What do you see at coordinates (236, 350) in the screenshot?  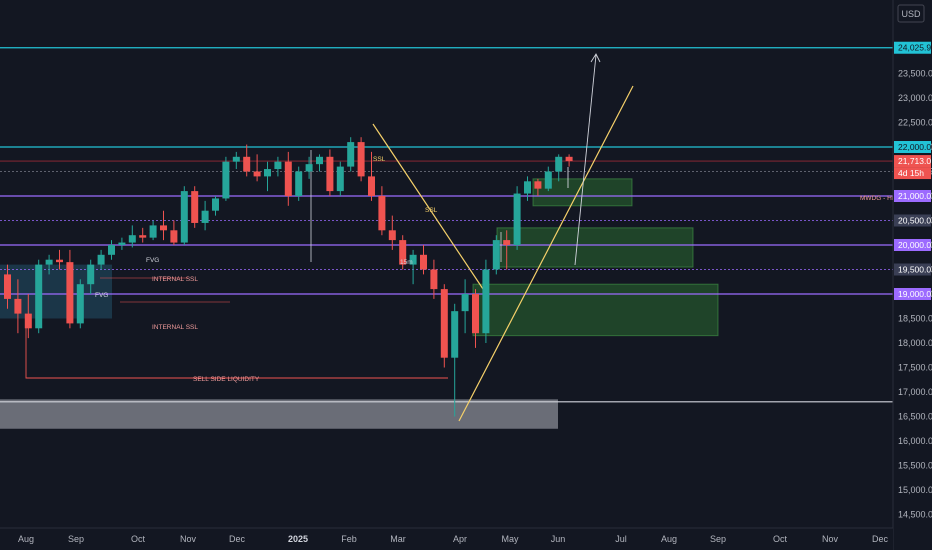 I see `sell-side-bracket` at bounding box center [236, 350].